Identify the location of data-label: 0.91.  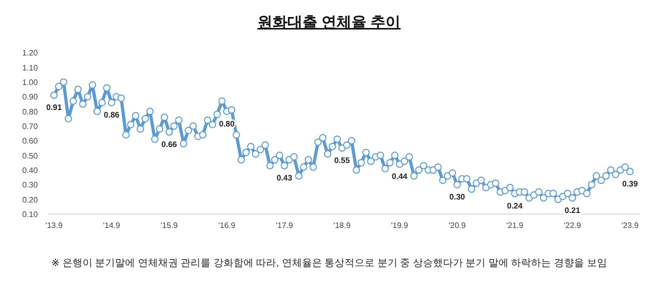
(54, 107).